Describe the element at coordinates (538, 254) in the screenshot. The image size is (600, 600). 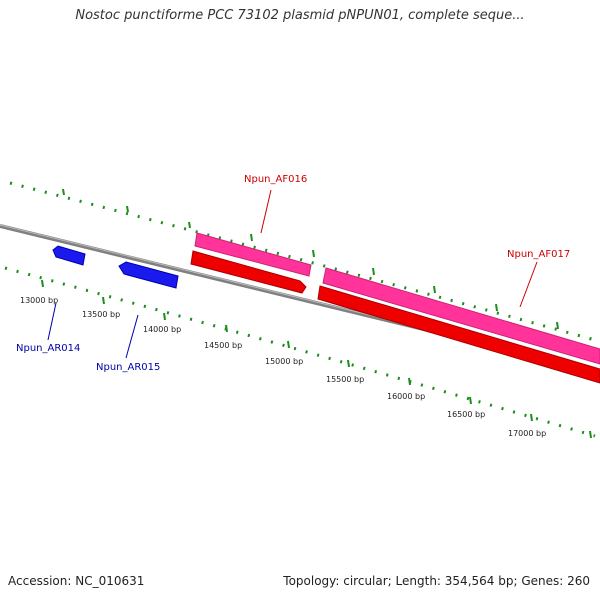
I see `gene-label-npun-af017: Npun_AF017` at that location.